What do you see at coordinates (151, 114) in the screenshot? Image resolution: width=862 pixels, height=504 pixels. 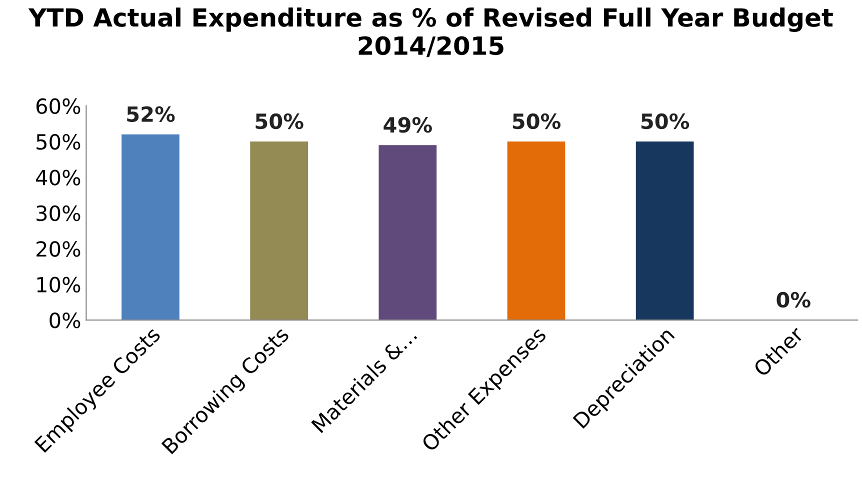 I see `data-label: 52%` at bounding box center [151, 114].